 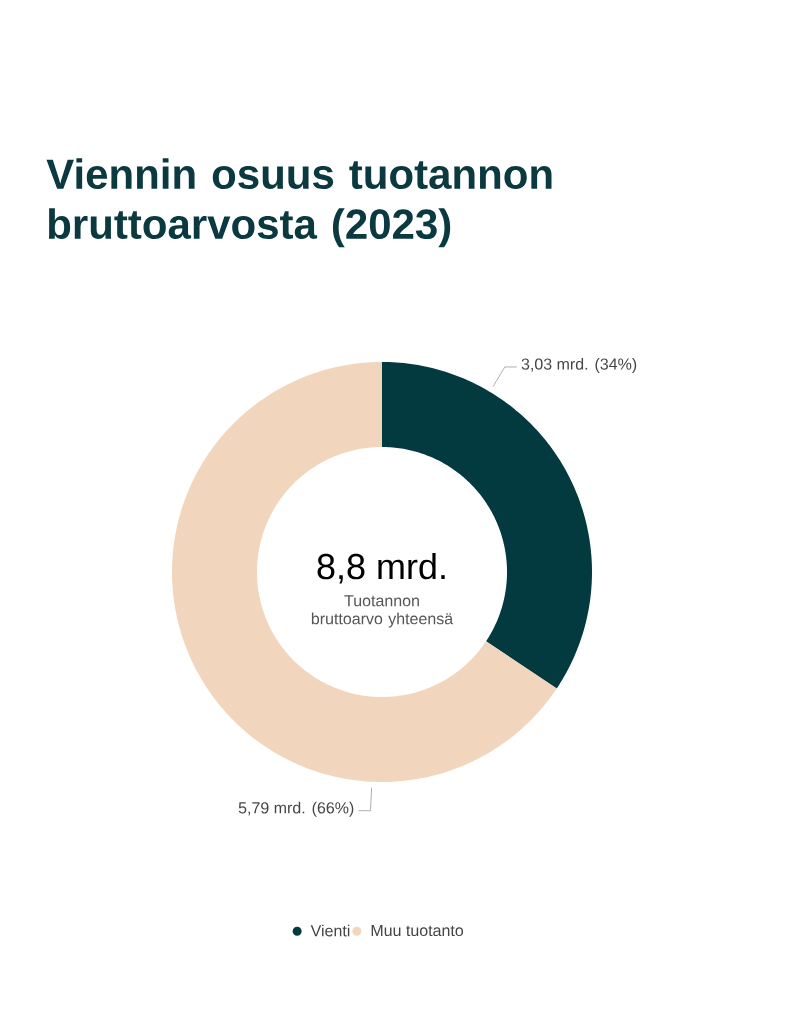 What do you see at coordinates (417, 930) in the screenshot?
I see `legend-label: Muu tuotanto` at bounding box center [417, 930].